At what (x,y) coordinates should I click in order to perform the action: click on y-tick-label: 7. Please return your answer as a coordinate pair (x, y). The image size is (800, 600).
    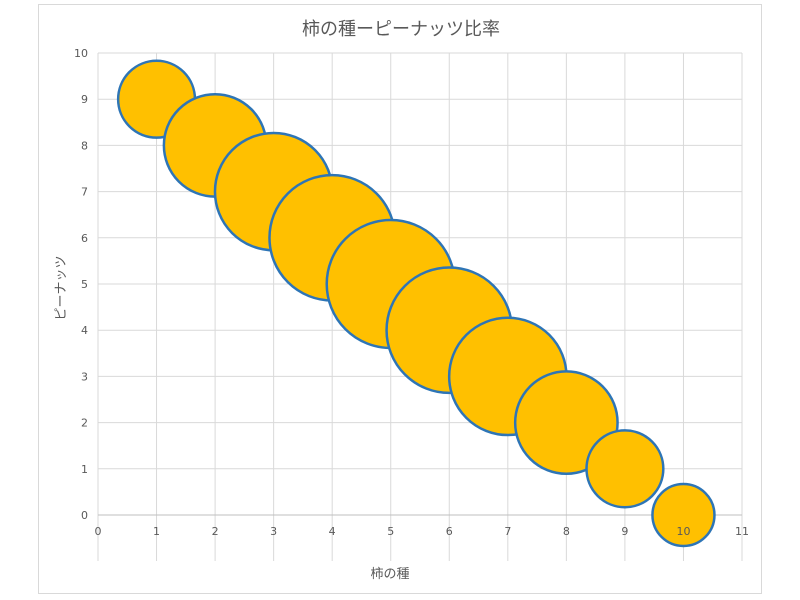
    Looking at the image, I should click on (84, 192).